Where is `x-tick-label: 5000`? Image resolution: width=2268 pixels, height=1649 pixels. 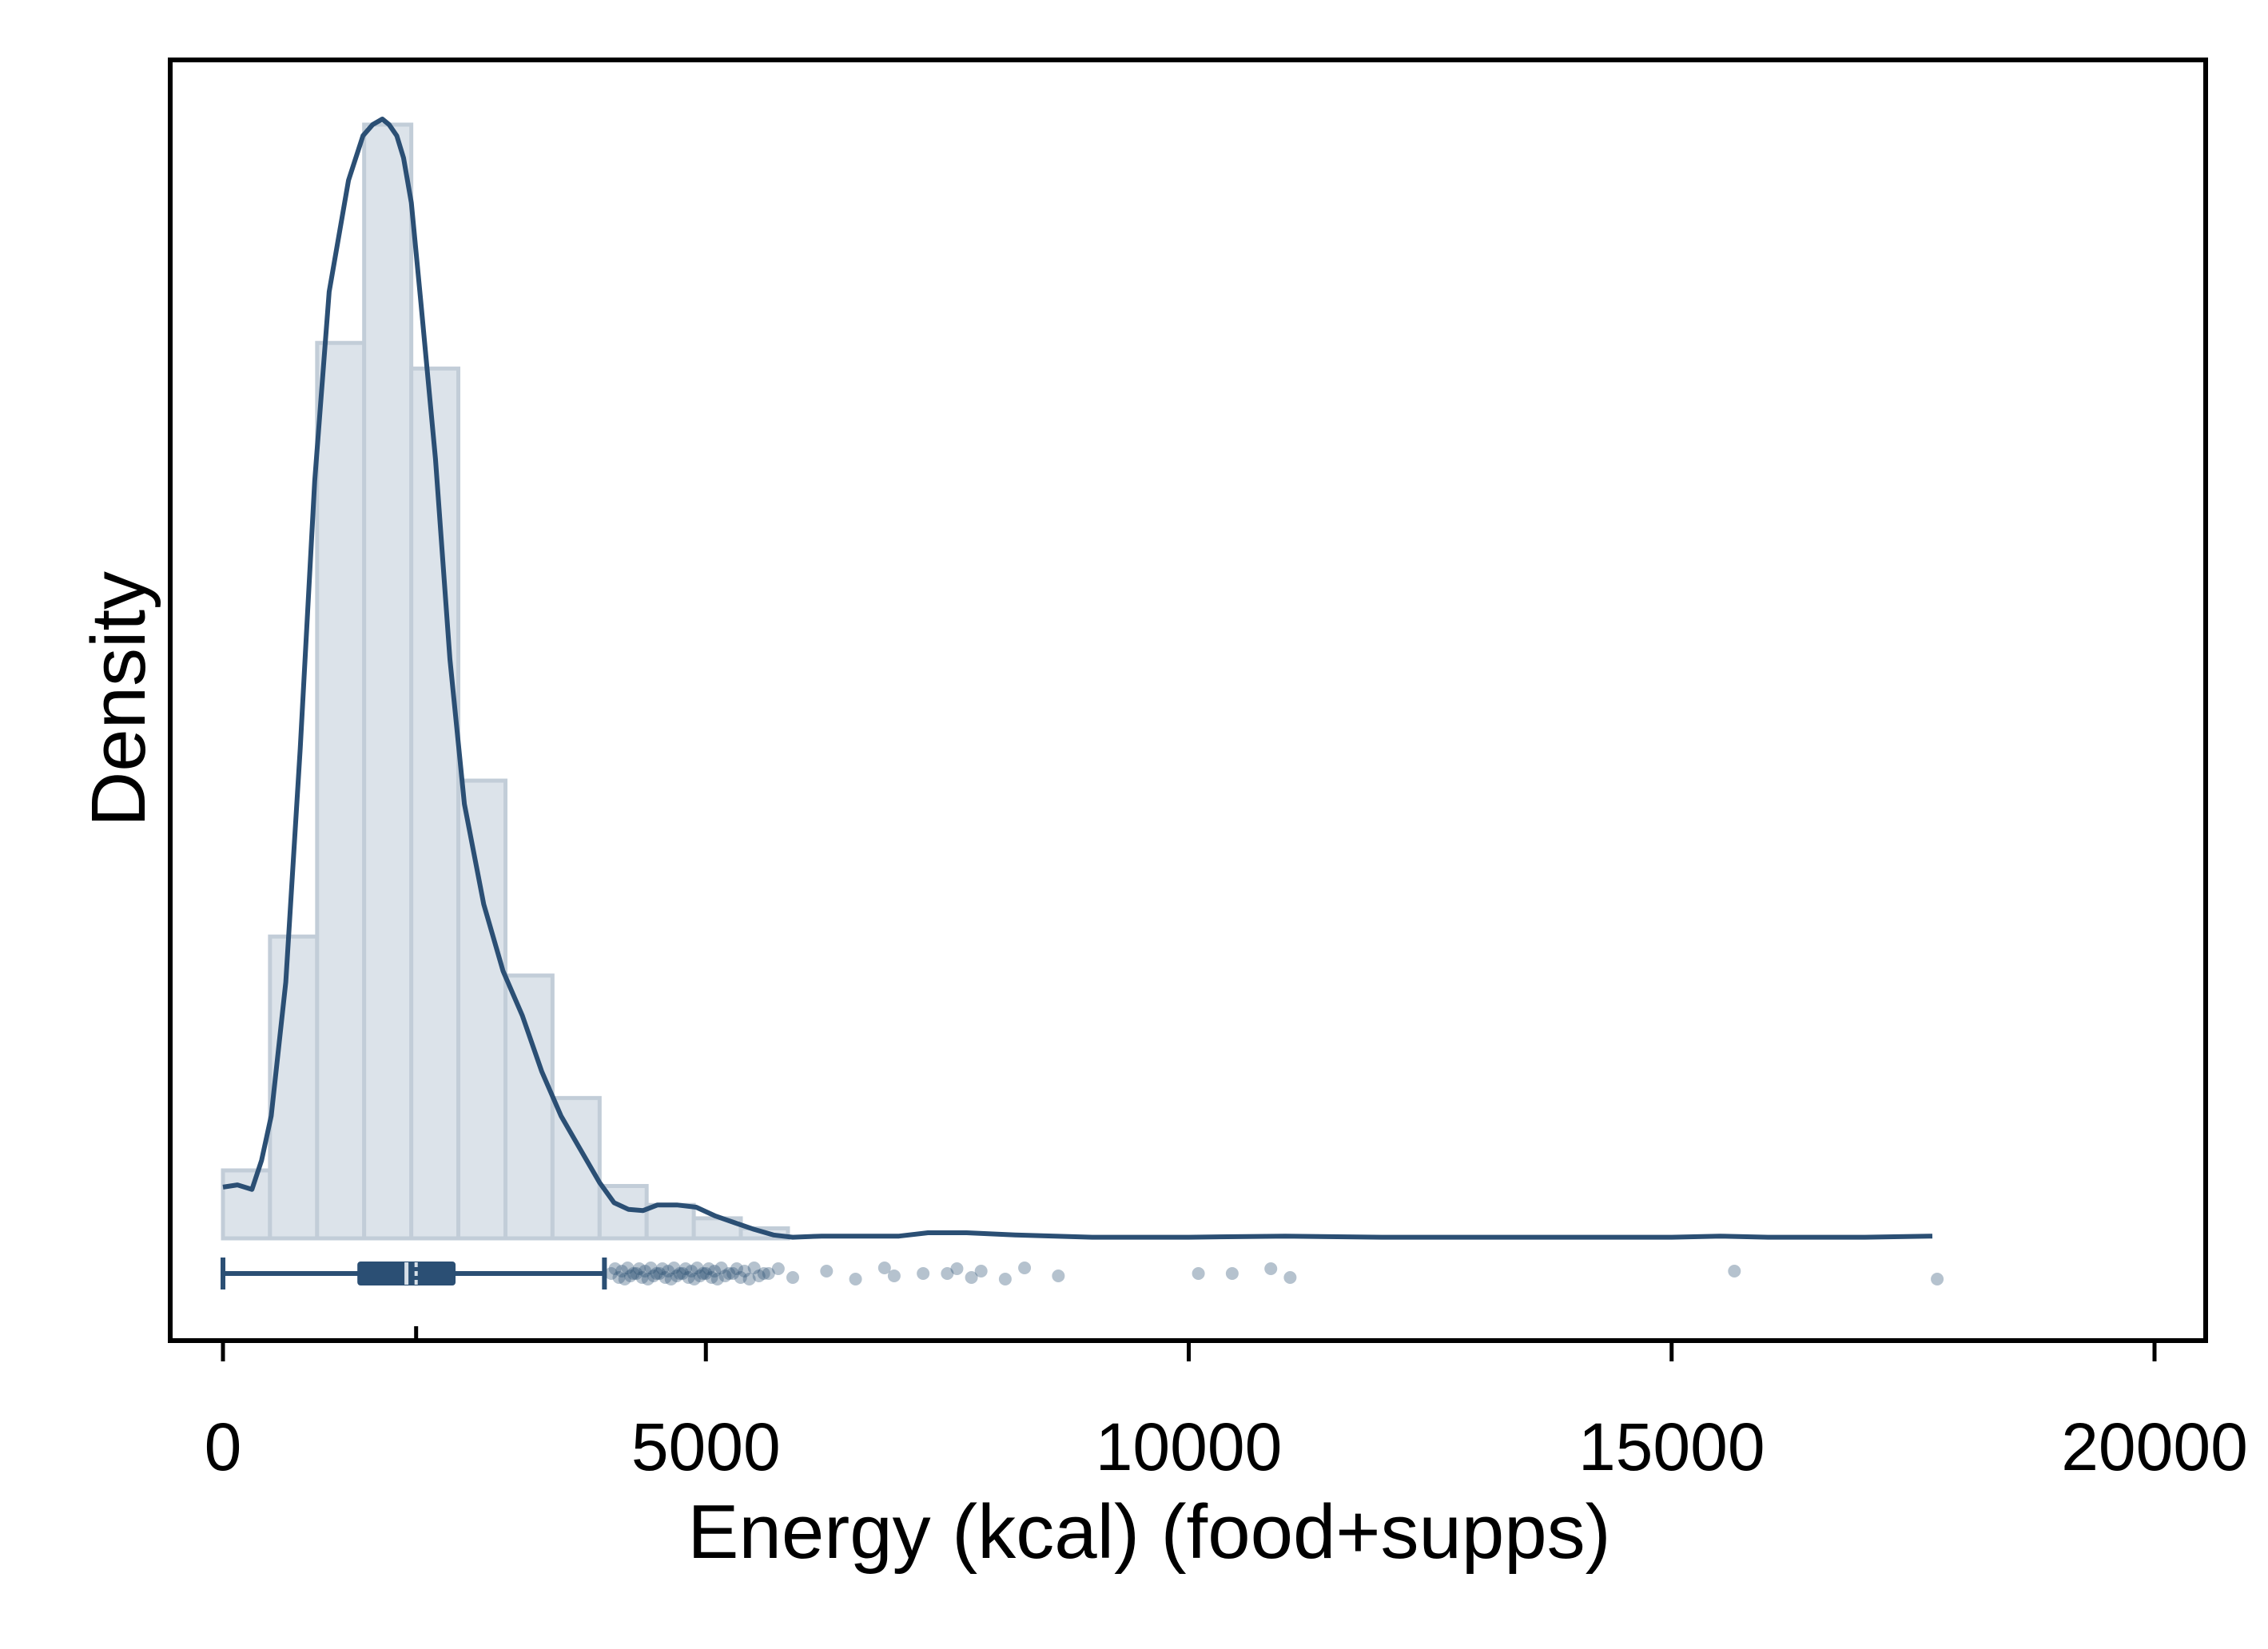 x-tick-label: 5000 is located at coordinates (706, 1446).